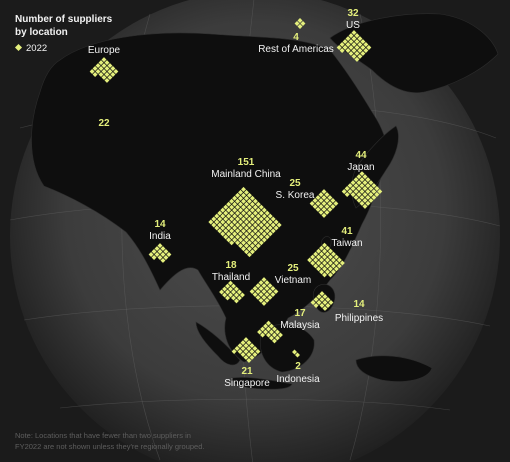 This screenshot has width=510, height=462. Describe the element at coordinates (160, 236) in the screenshot. I see `label-india: India` at that location.